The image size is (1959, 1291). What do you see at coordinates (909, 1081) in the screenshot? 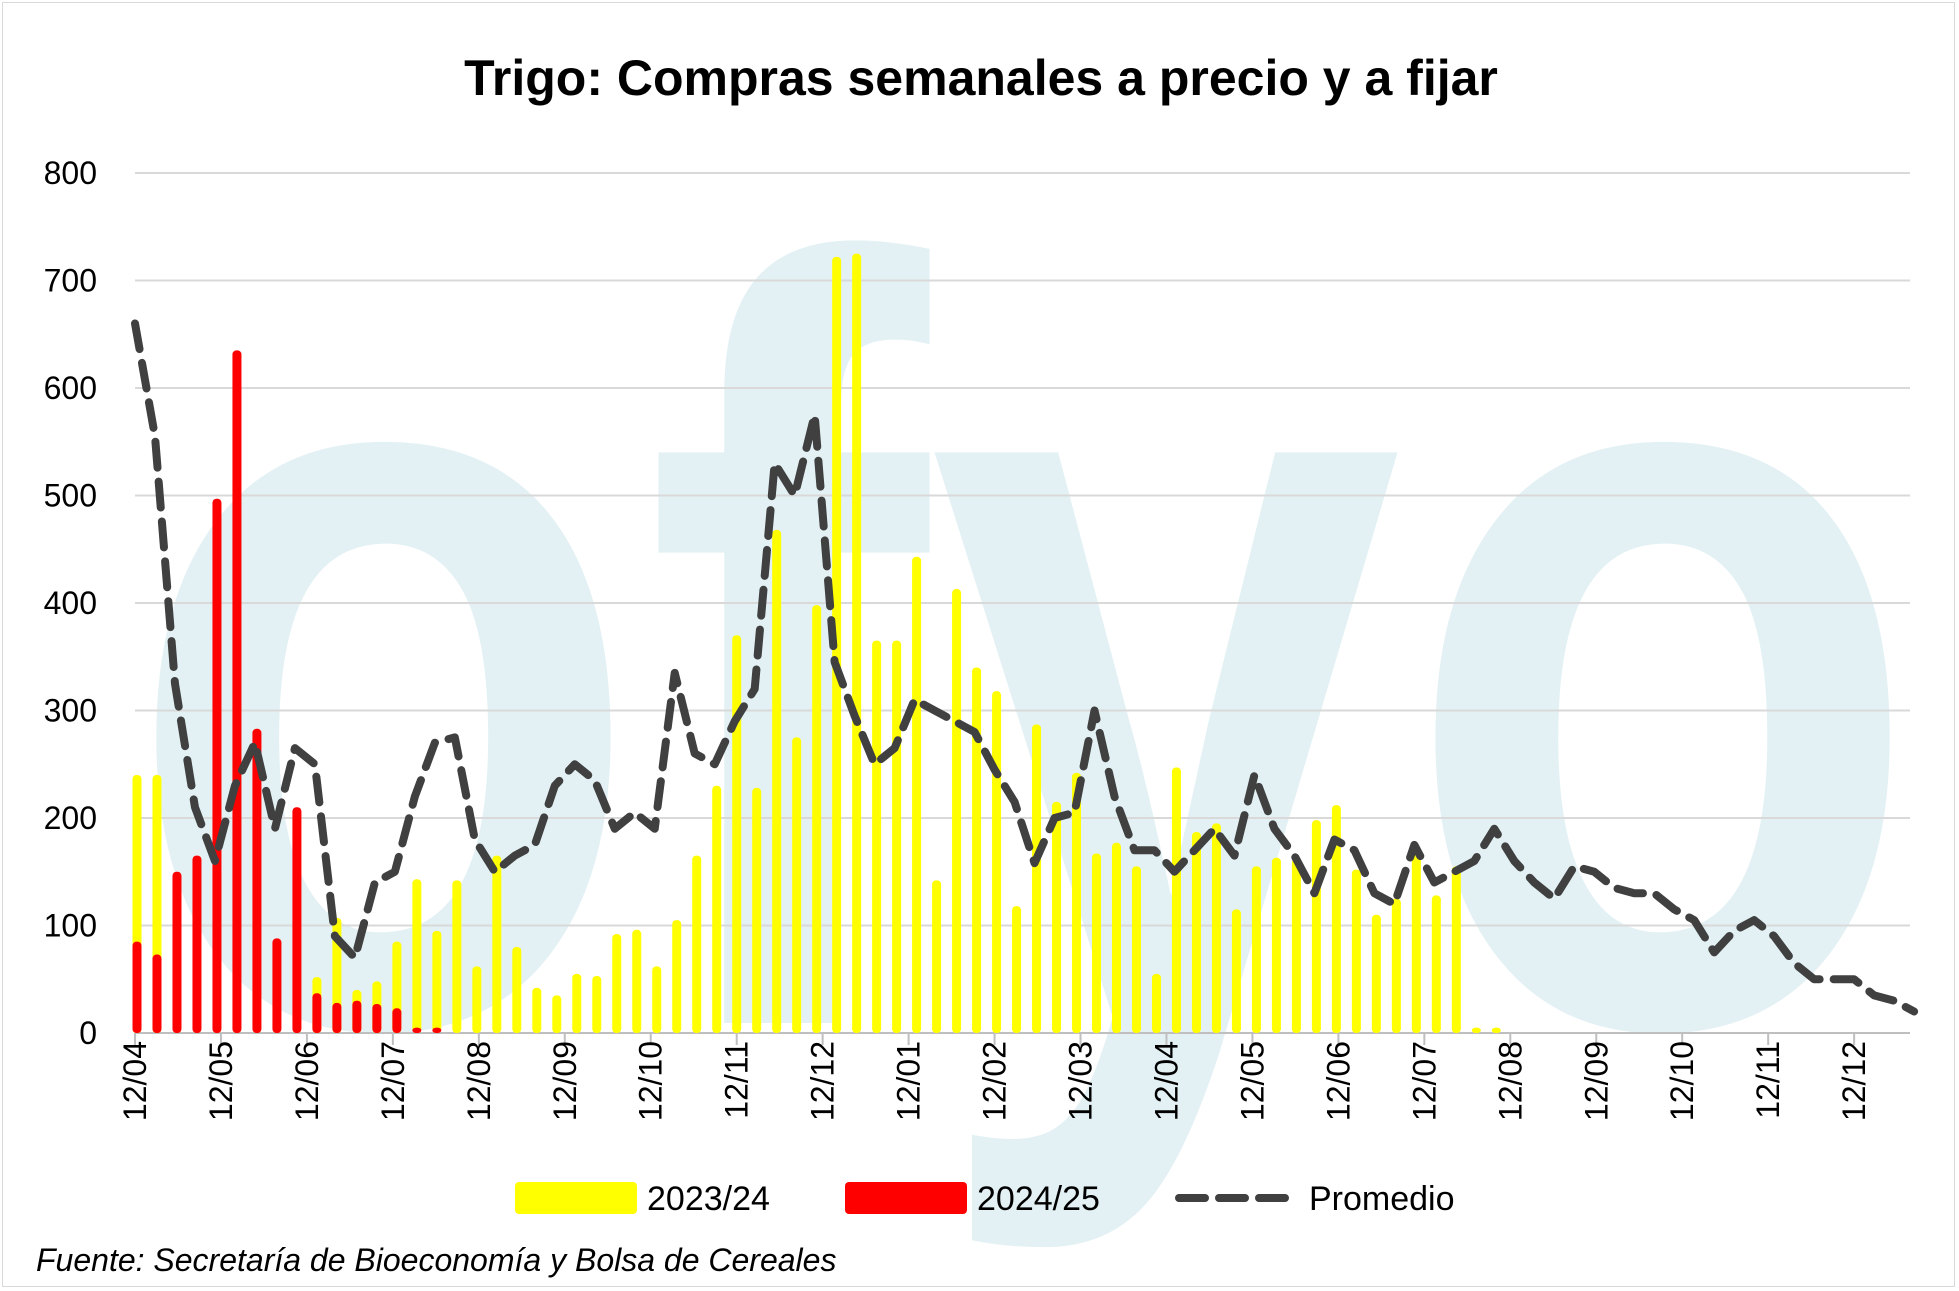
I see `x-tick-label: 12/01` at bounding box center [909, 1081].